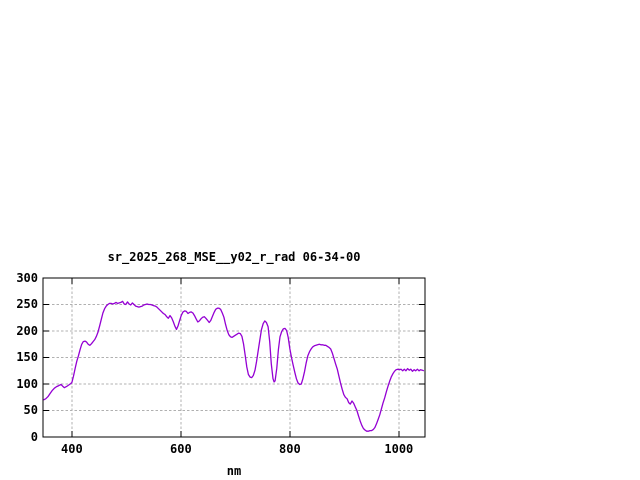 This screenshot has width=640, height=480. What do you see at coordinates (399, 449) in the screenshot?
I see `x-tick-label: 1000` at bounding box center [399, 449].